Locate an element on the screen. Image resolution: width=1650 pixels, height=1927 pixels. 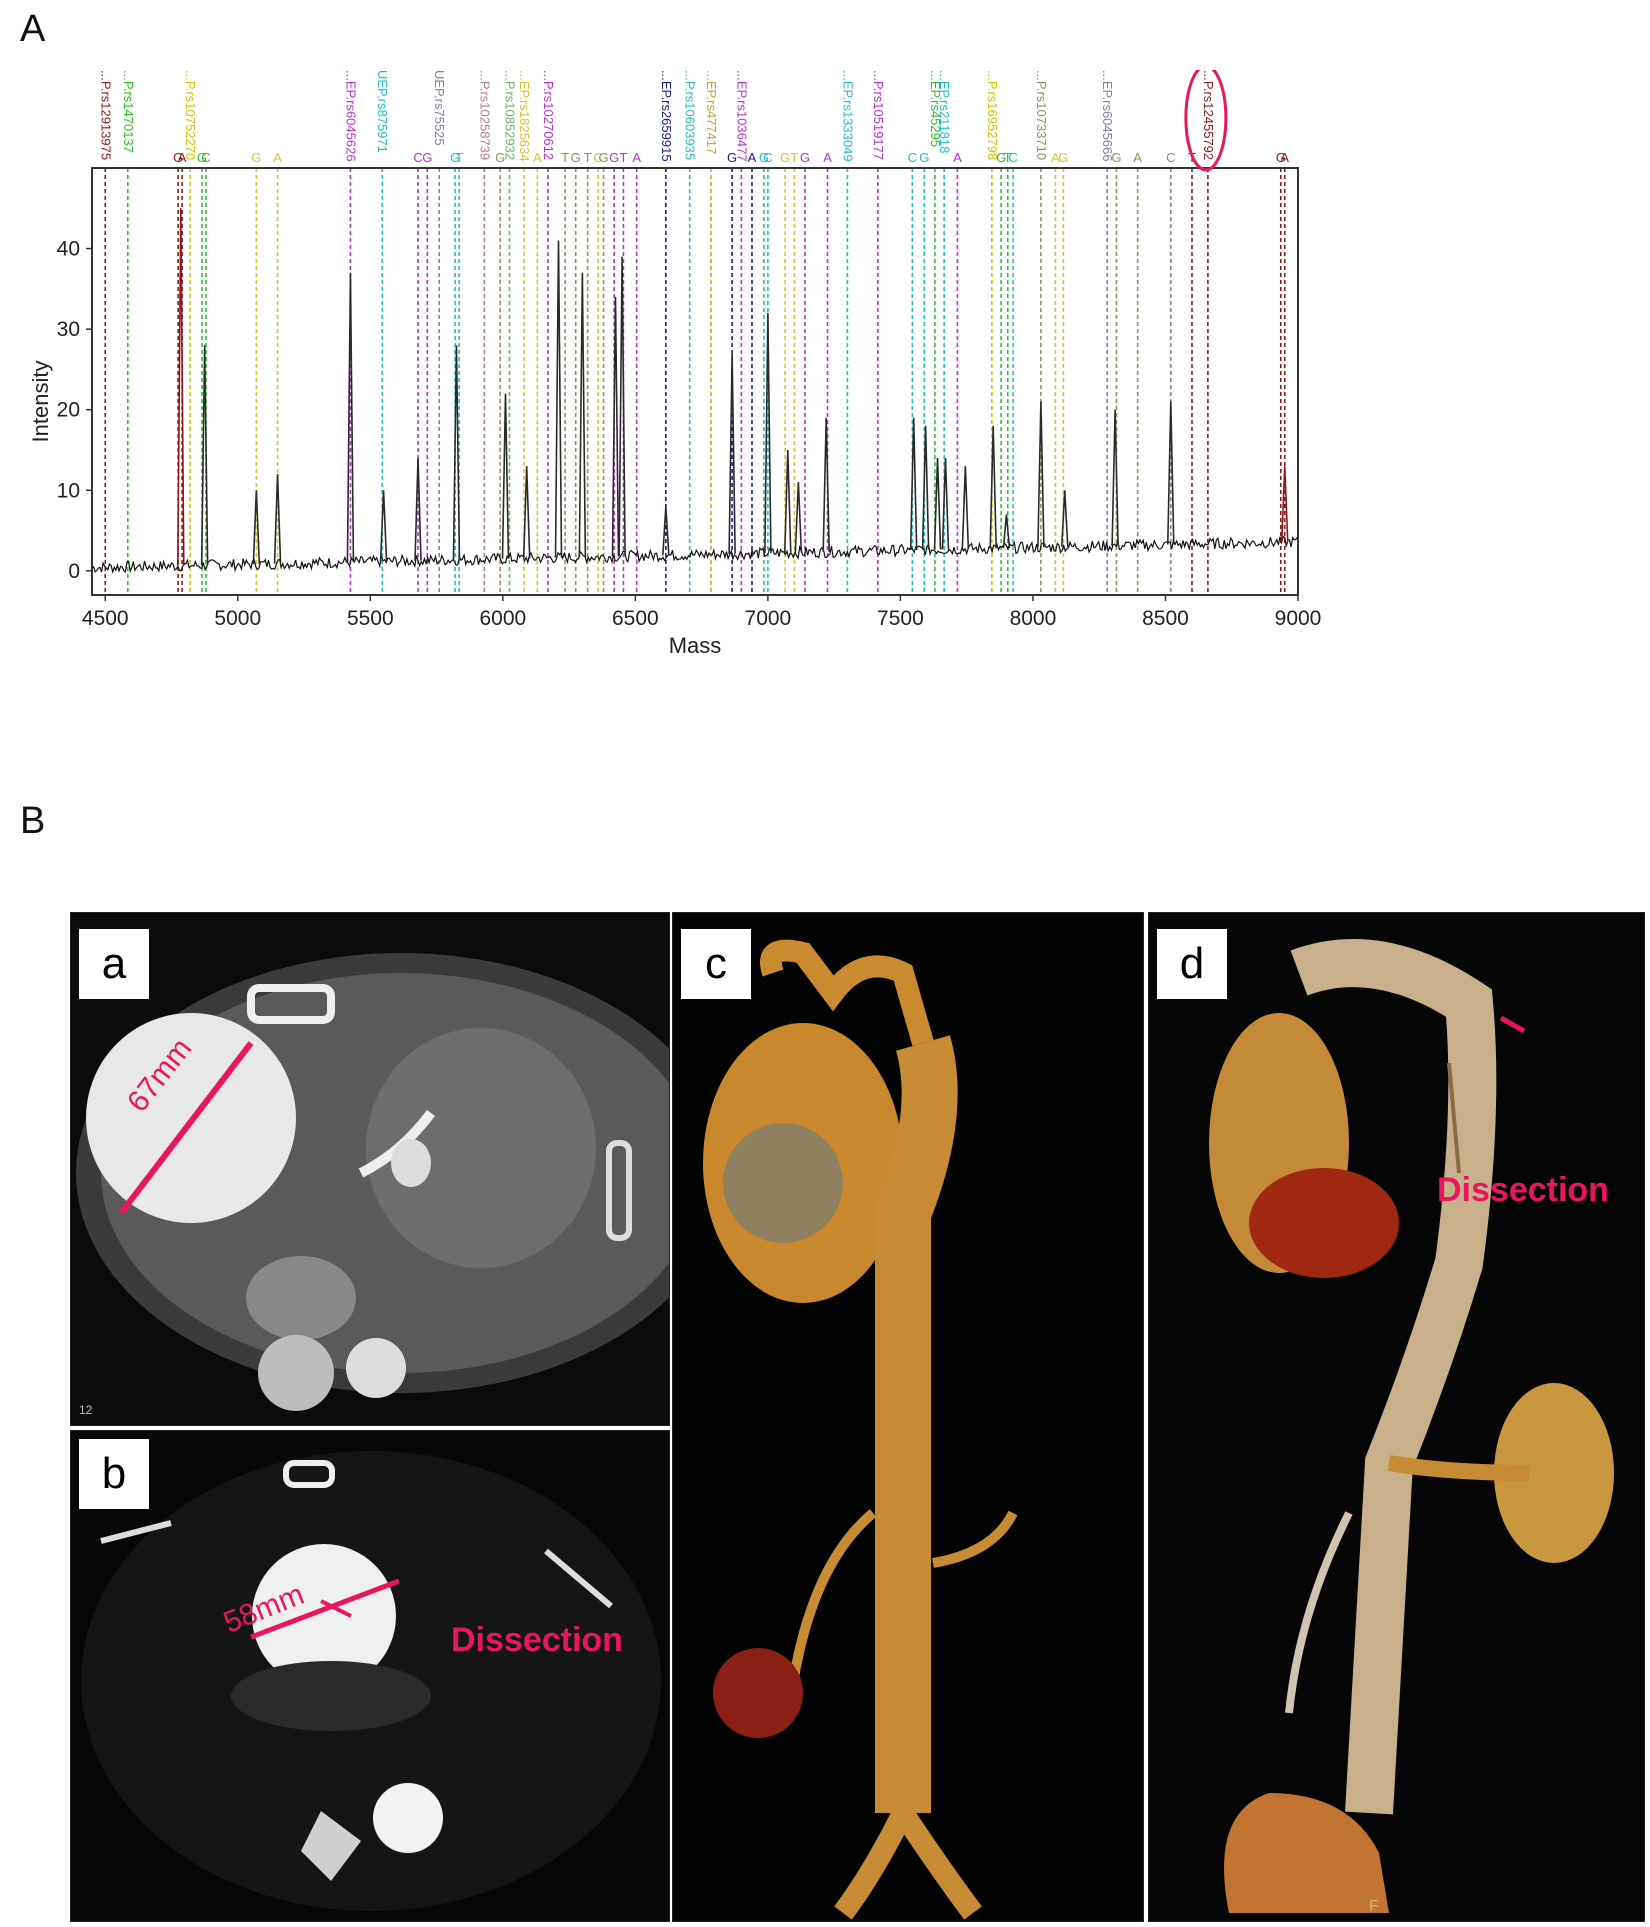
baseline-trace is located at coordinates (694, 555).